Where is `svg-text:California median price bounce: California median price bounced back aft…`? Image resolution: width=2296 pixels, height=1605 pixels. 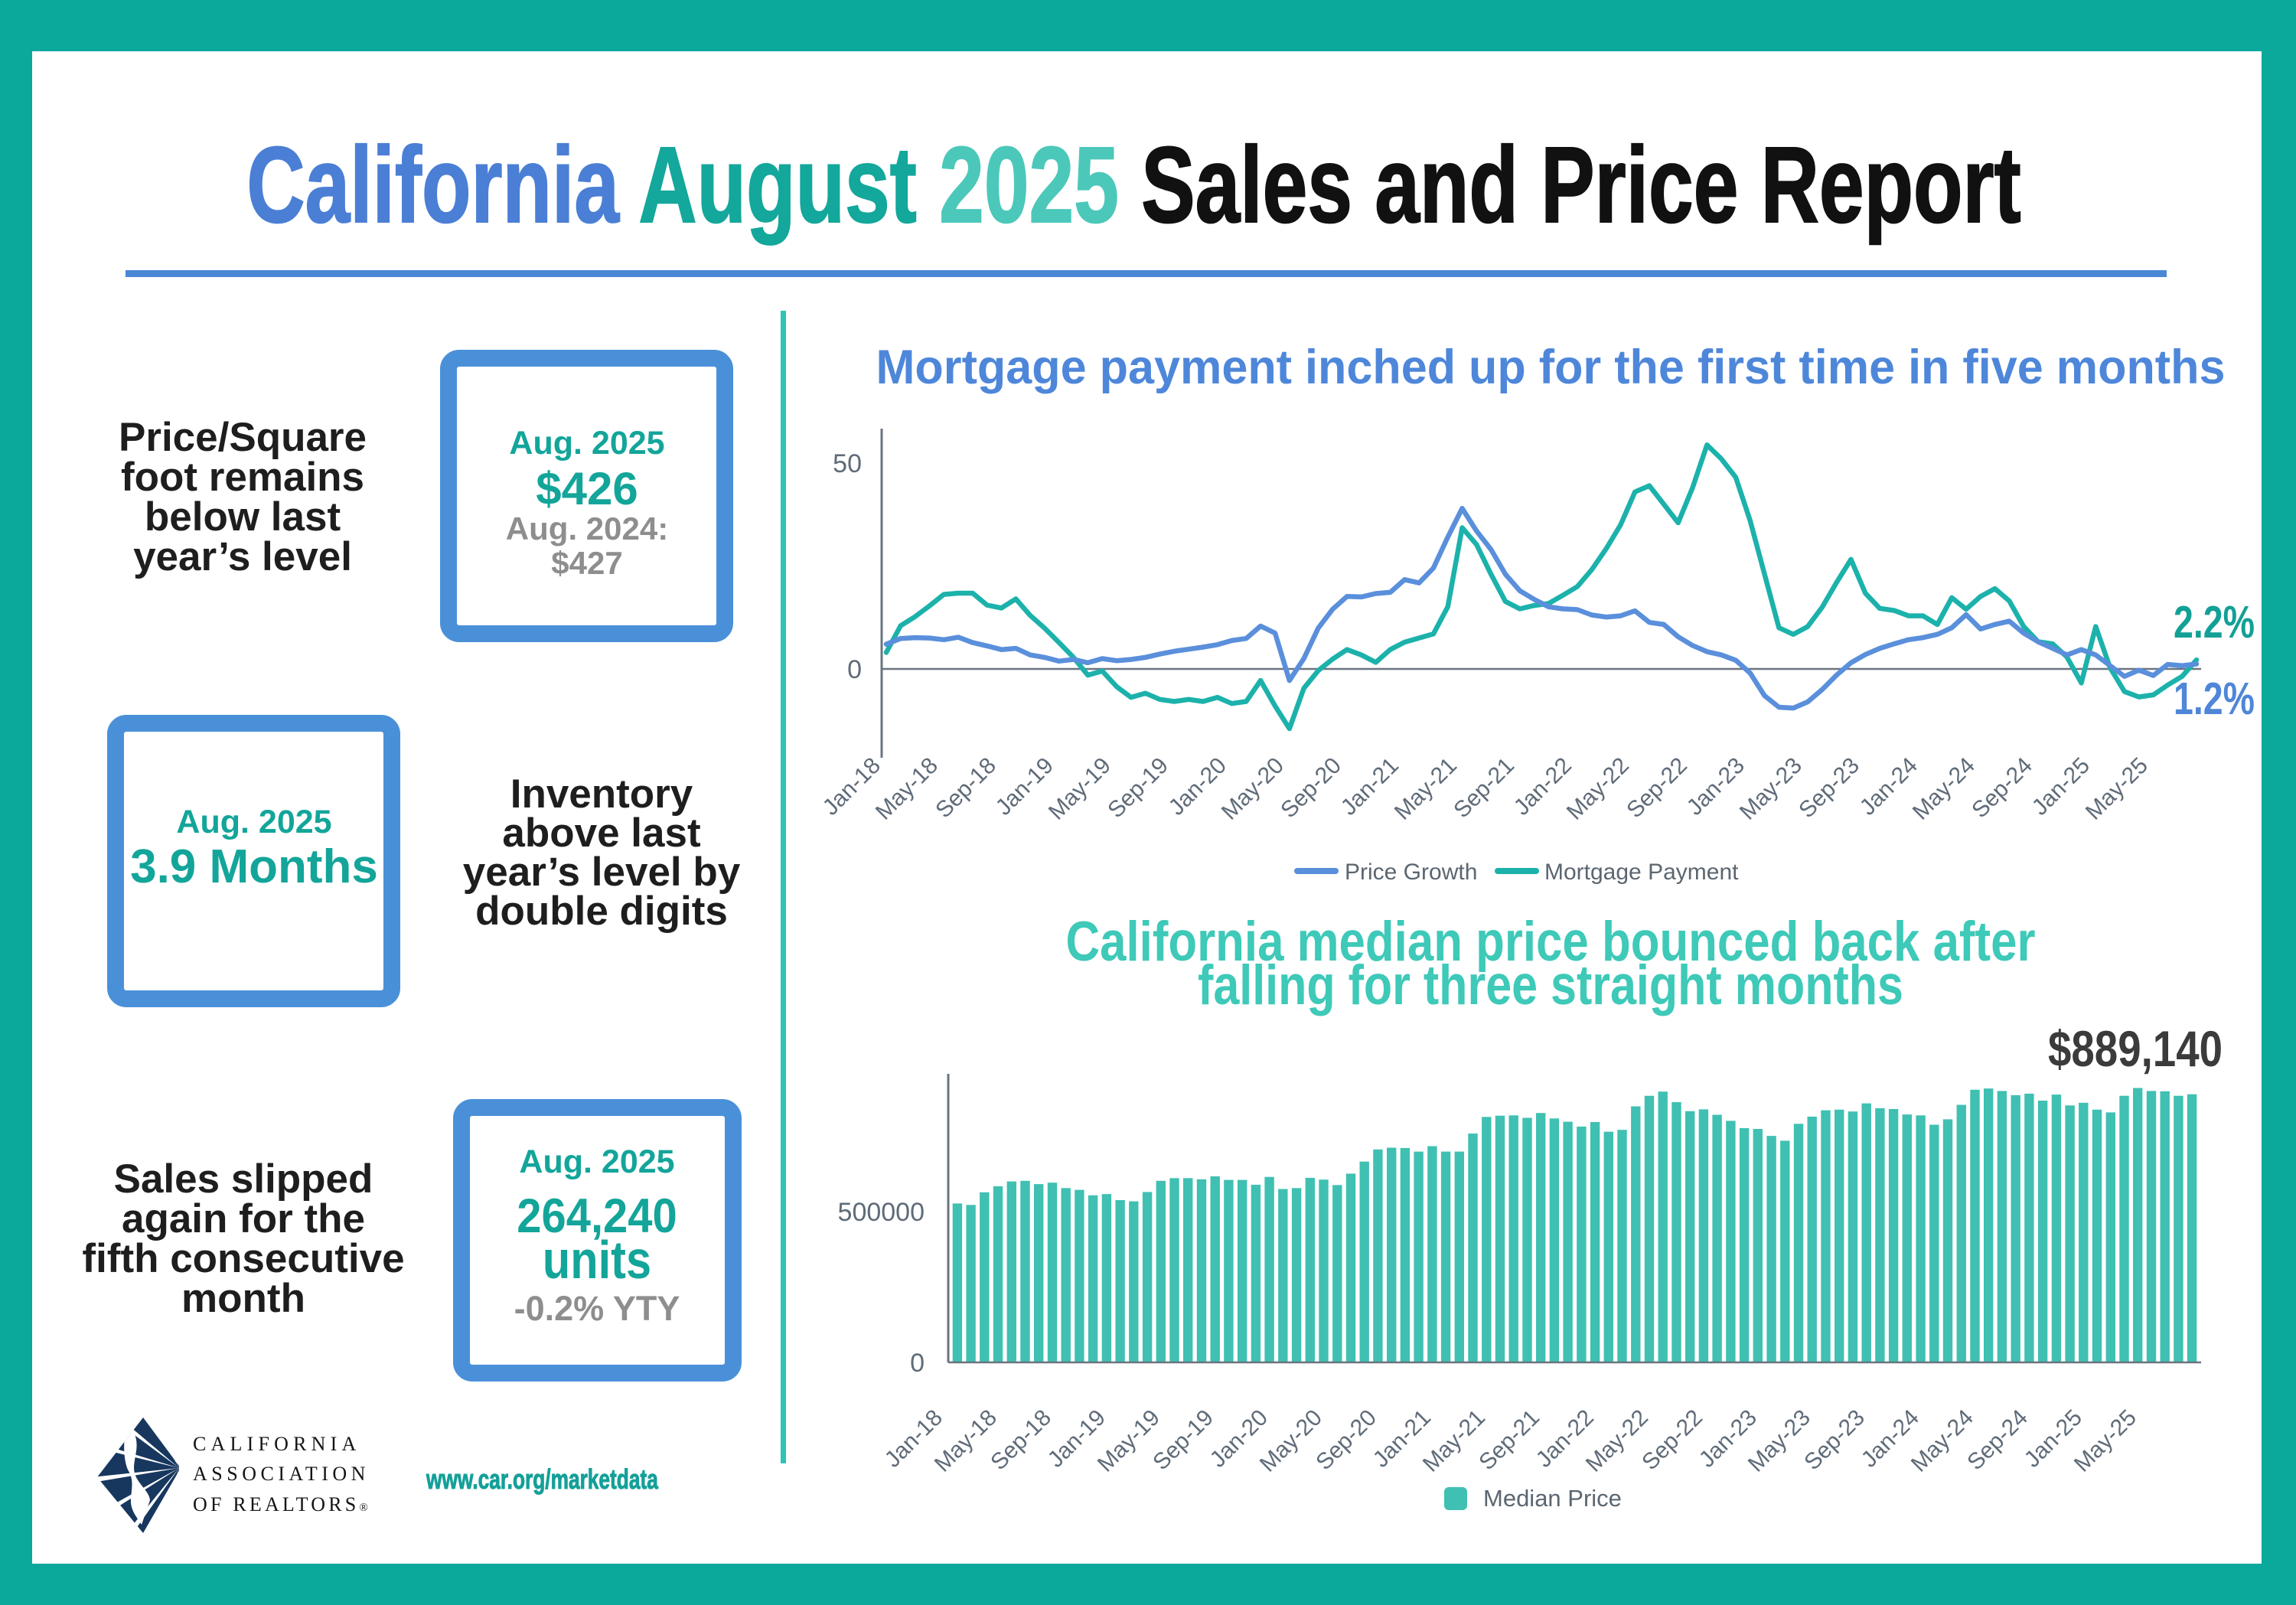 svg-text:California median price bounce: California median price bounced back aft… is located at coordinates (1551, 942).